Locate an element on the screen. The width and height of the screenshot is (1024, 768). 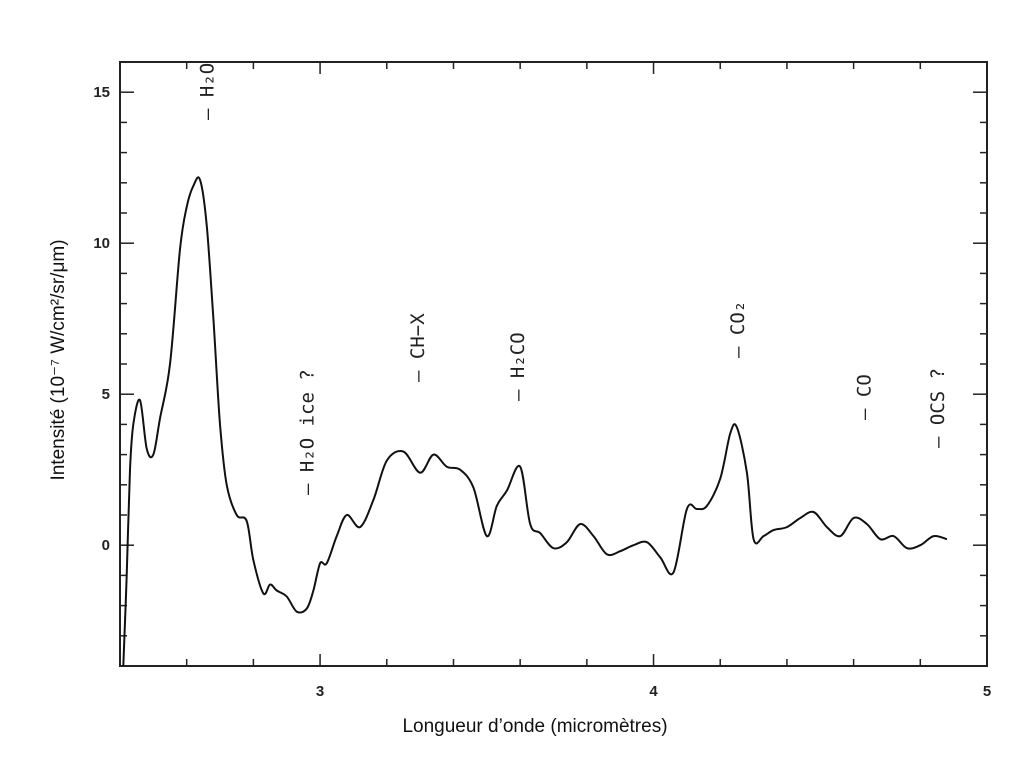
feature-label: – H₂O ice ? is located at coordinates (308, 432).